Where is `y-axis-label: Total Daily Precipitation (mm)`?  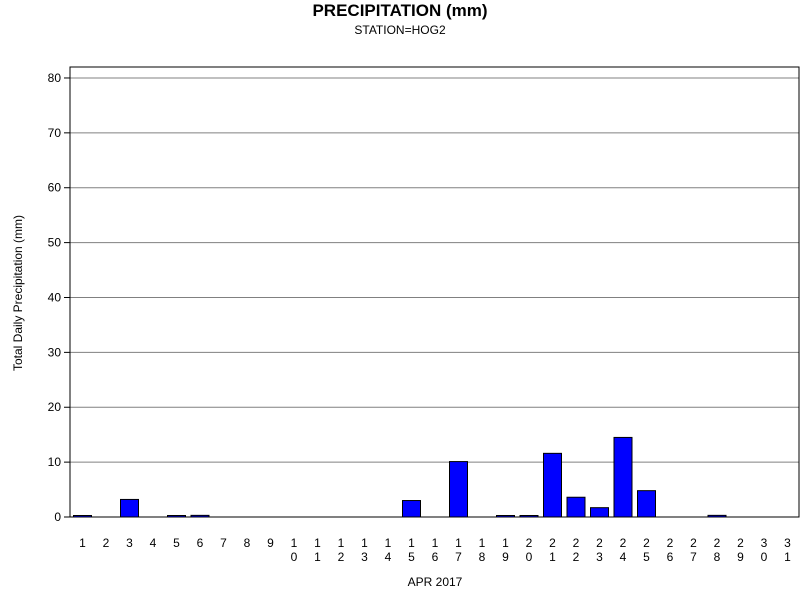
y-axis-label: Total Daily Precipitation (mm) is located at coordinates (18, 293).